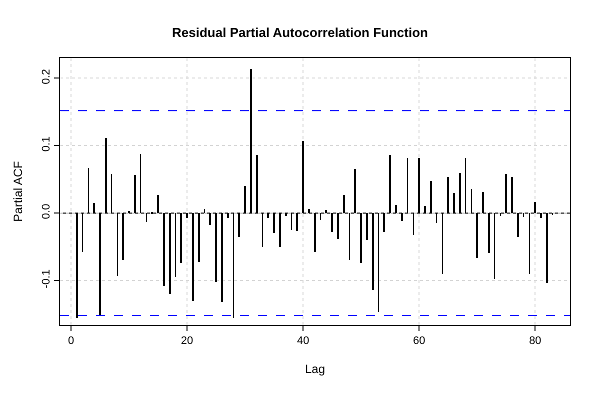 This screenshot has width=600, height=400. Describe the element at coordinates (17, 191) in the screenshot. I see `y-axis-title: Partial ACF` at that location.